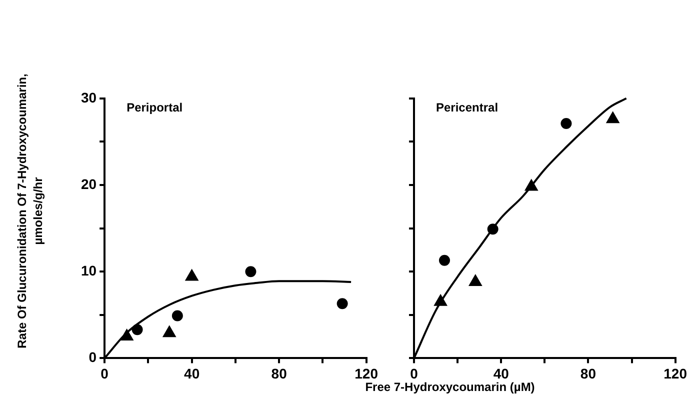  Describe the element at coordinates (467, 107) in the screenshot. I see `chart-title: Pericentral` at that location.